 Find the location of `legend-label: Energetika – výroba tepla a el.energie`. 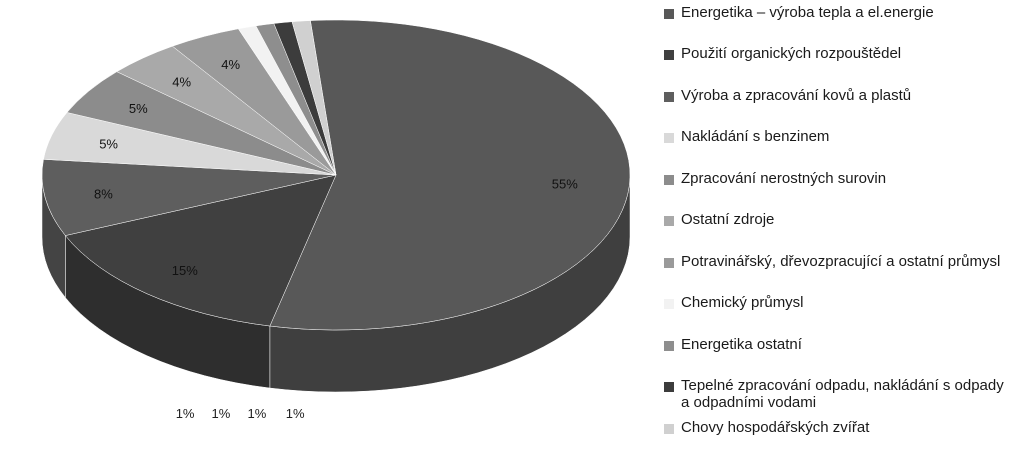

legend-label: Energetika – výroba tepla a el.energie is located at coordinates (807, 12).